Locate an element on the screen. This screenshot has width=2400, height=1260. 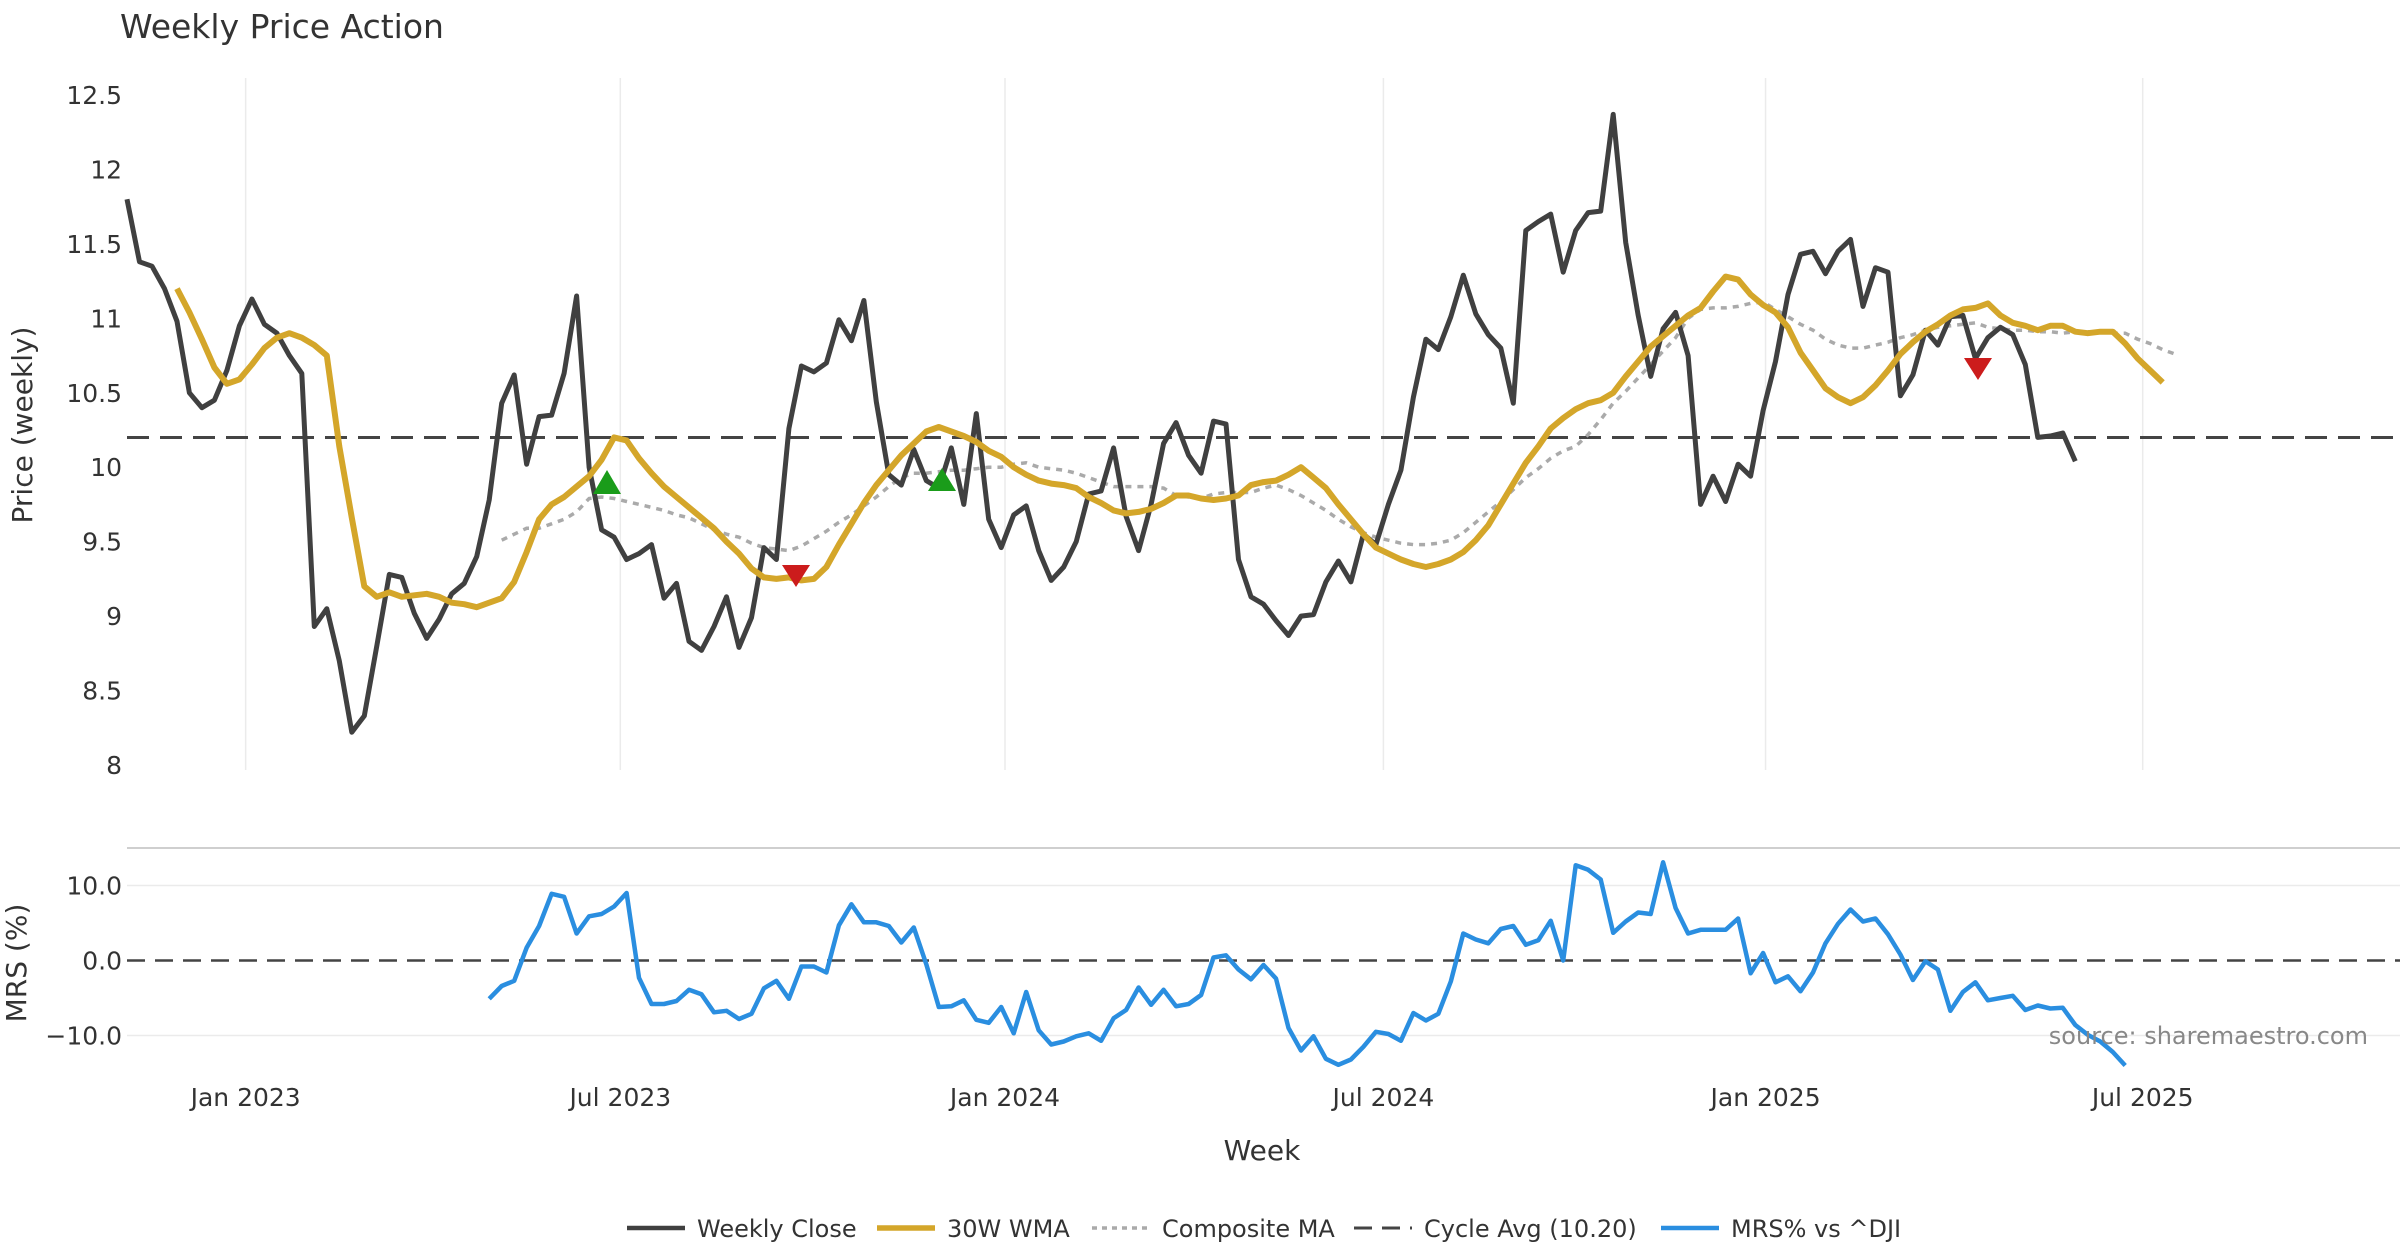
price-y-tick-label: 12 is located at coordinates (106, 169).